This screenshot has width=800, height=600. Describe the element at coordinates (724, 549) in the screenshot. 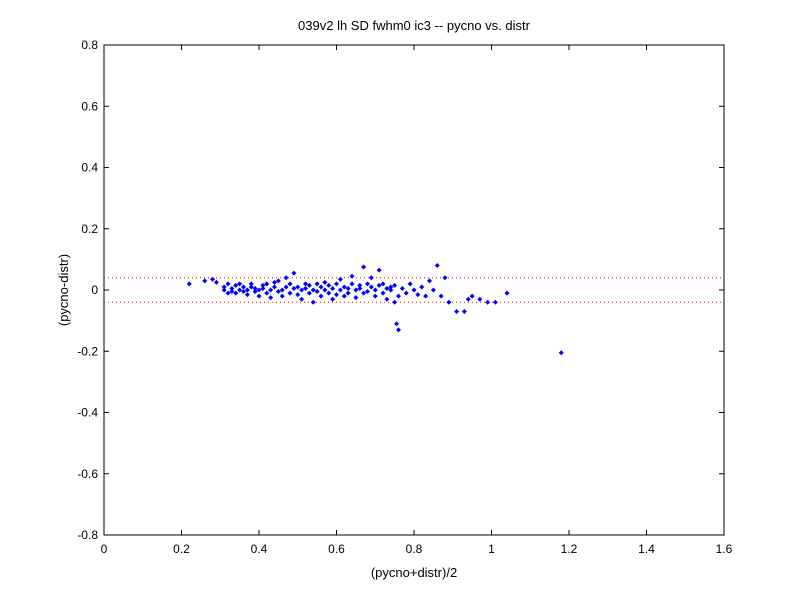

I see `x-tick-label: 1.6` at that location.